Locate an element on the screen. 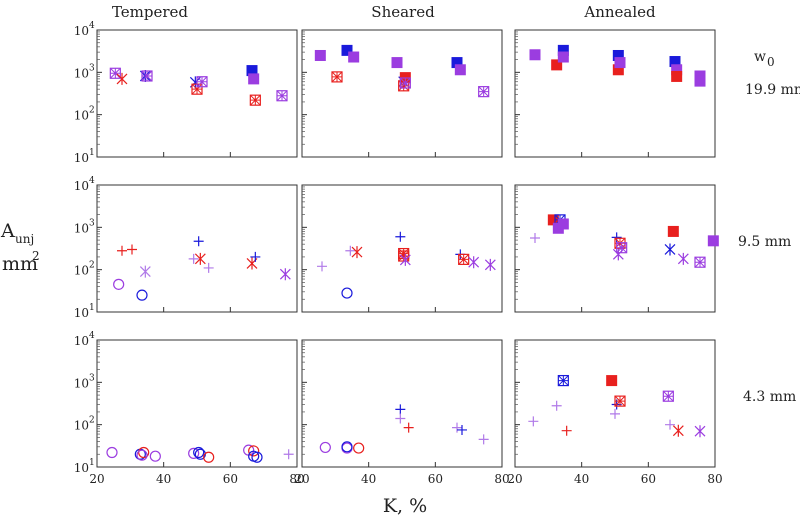 The width and height of the screenshot is (800, 520). w0-sub: 0 is located at coordinates (771, 62).